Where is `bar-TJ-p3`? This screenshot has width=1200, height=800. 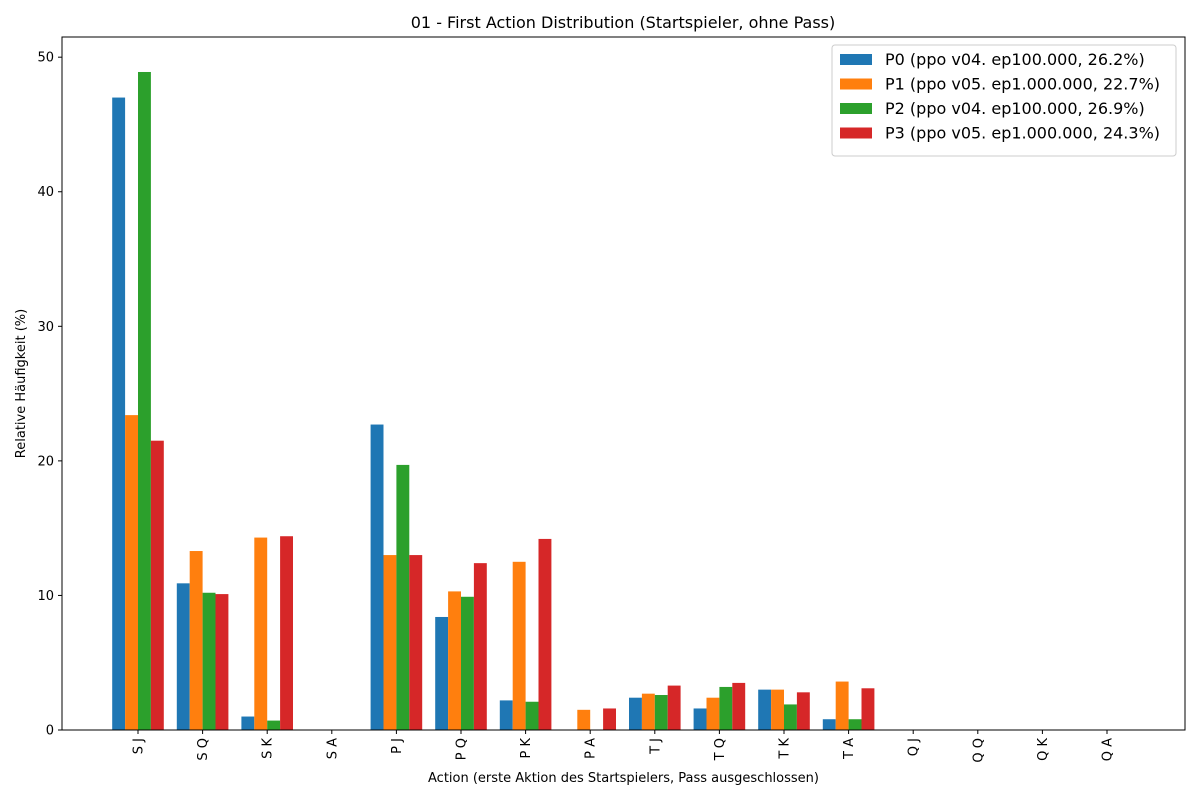 bar-TJ-p3 is located at coordinates (674, 707).